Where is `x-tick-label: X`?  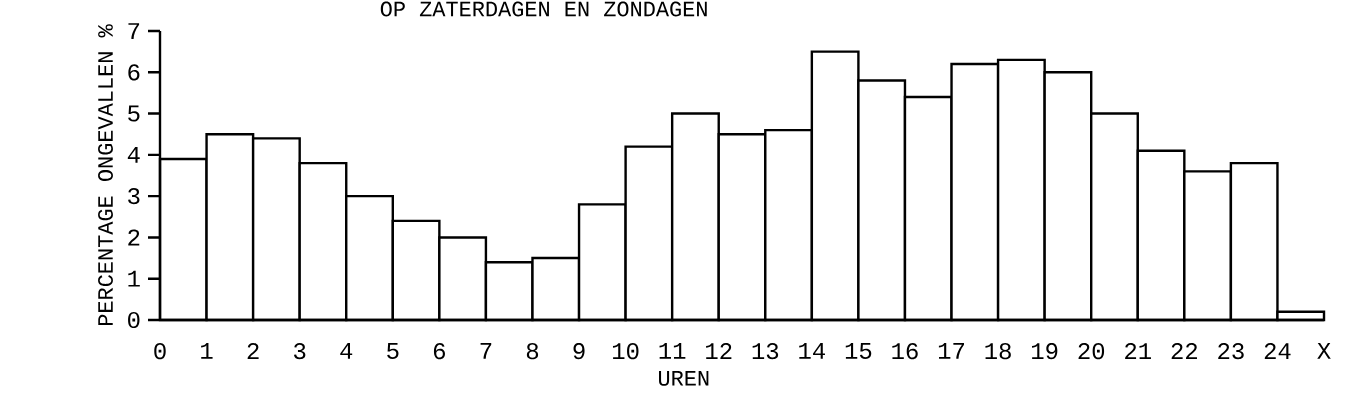
x-tick-label: X is located at coordinates (1324, 351).